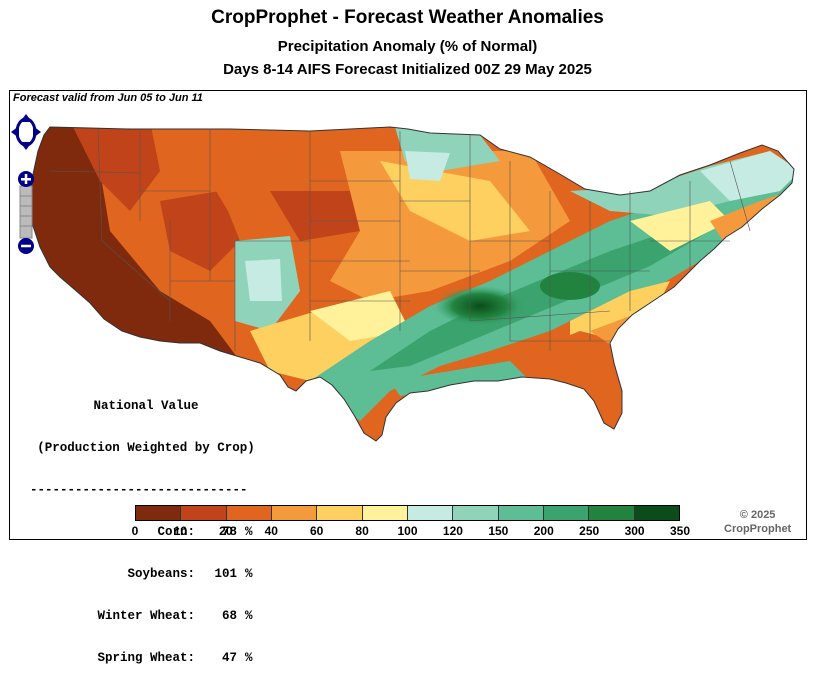 The height and width of the screenshot is (679, 815). Describe the element at coordinates (225, 574) in the screenshot. I see `stat-value: 101` at that location.